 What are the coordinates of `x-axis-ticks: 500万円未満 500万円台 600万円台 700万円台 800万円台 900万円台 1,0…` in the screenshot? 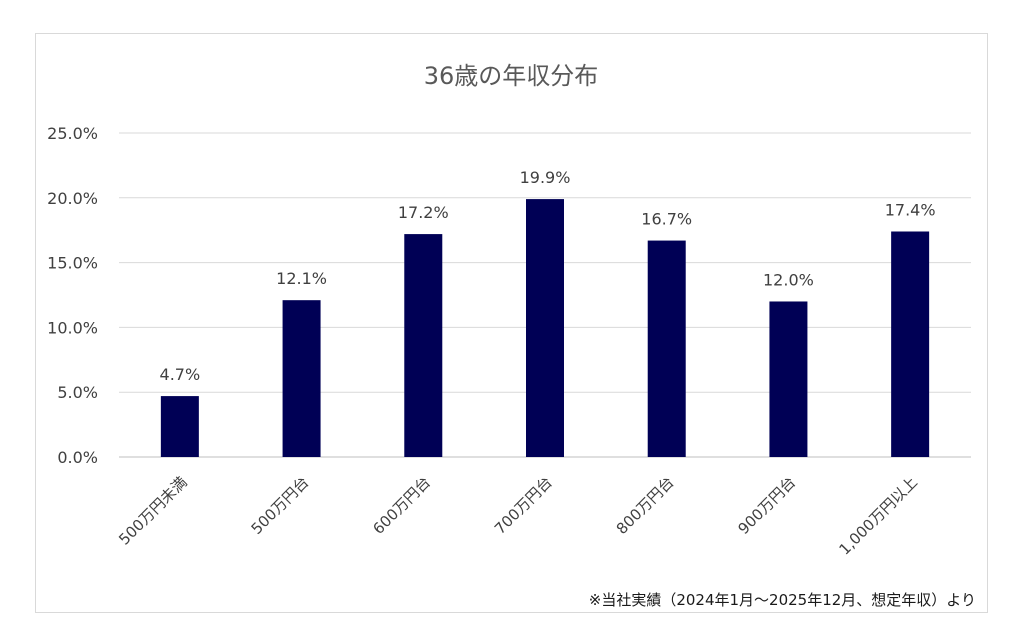 It's located at (518, 516).